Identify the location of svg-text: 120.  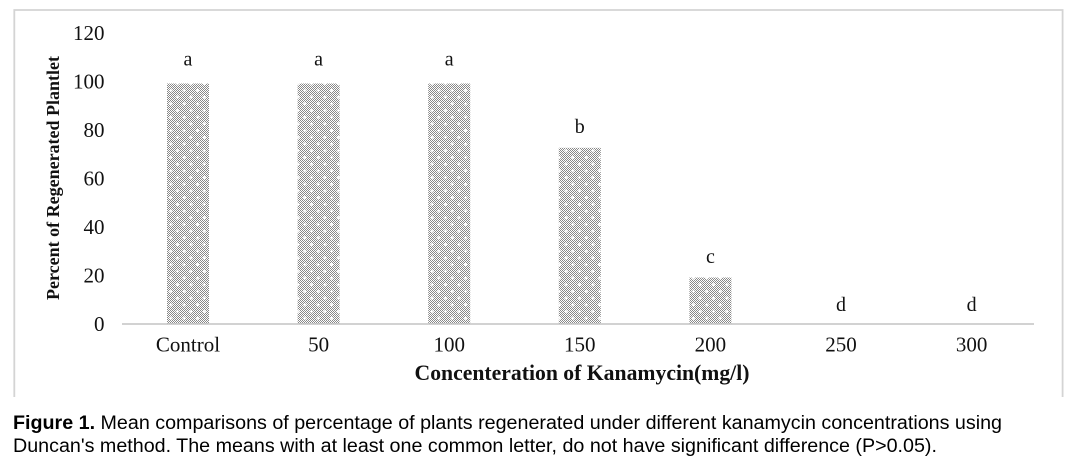
(89, 33).